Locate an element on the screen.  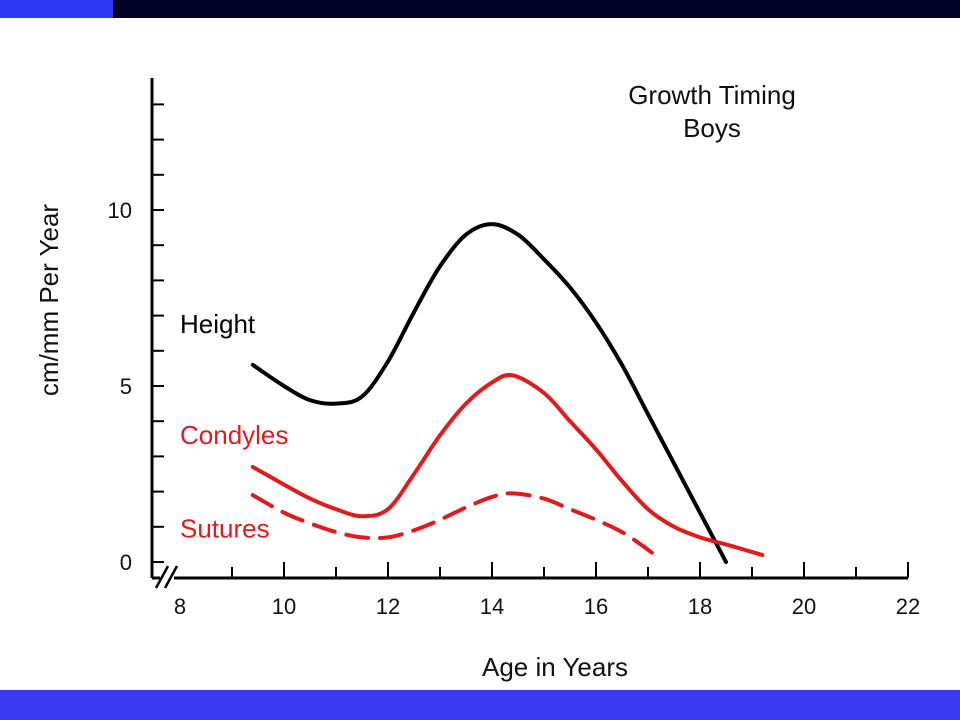
slide-bottom-bar is located at coordinates (480, 705).